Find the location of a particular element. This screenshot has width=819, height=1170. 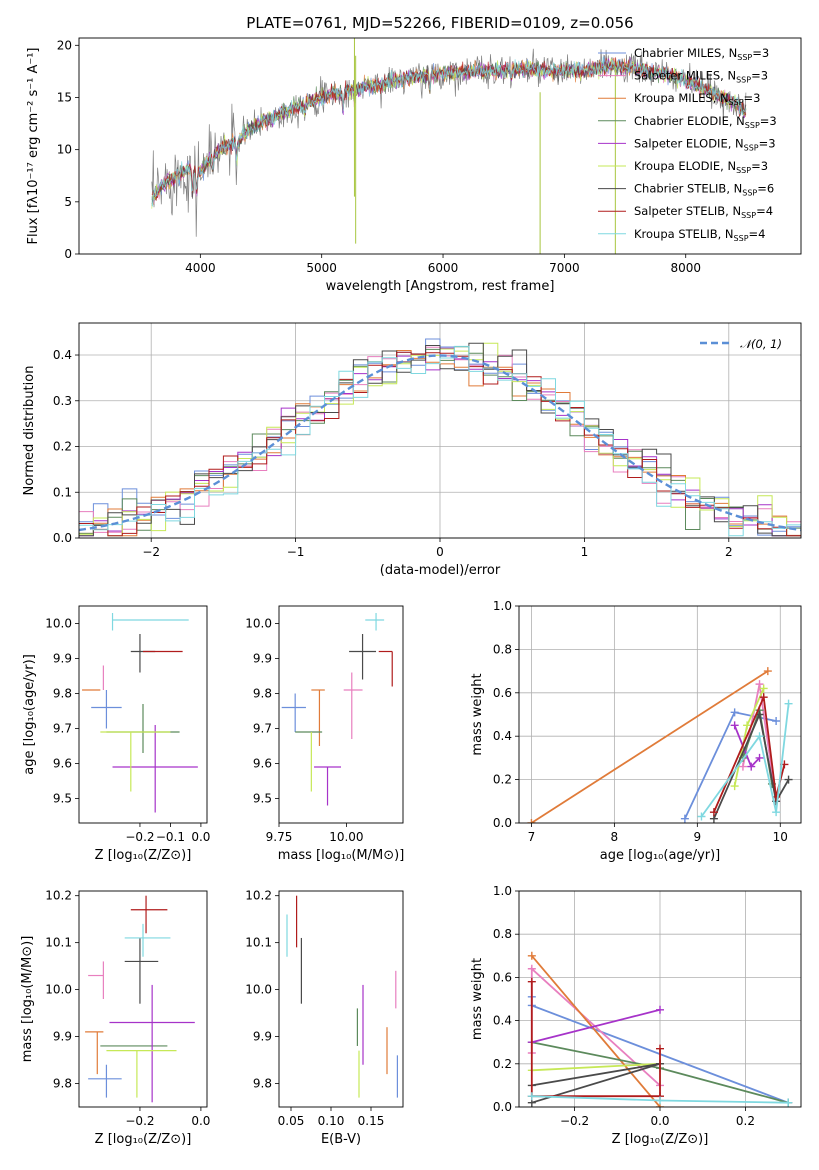

y-tick-label: 5 is located at coordinates (68, 202).